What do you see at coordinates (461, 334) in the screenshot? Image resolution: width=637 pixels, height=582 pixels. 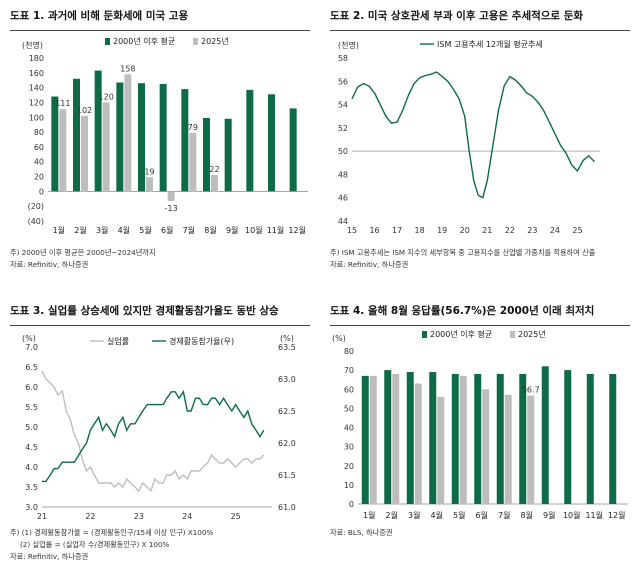 I see `legend-label-0: 2000년 이후 평균` at bounding box center [461, 334].